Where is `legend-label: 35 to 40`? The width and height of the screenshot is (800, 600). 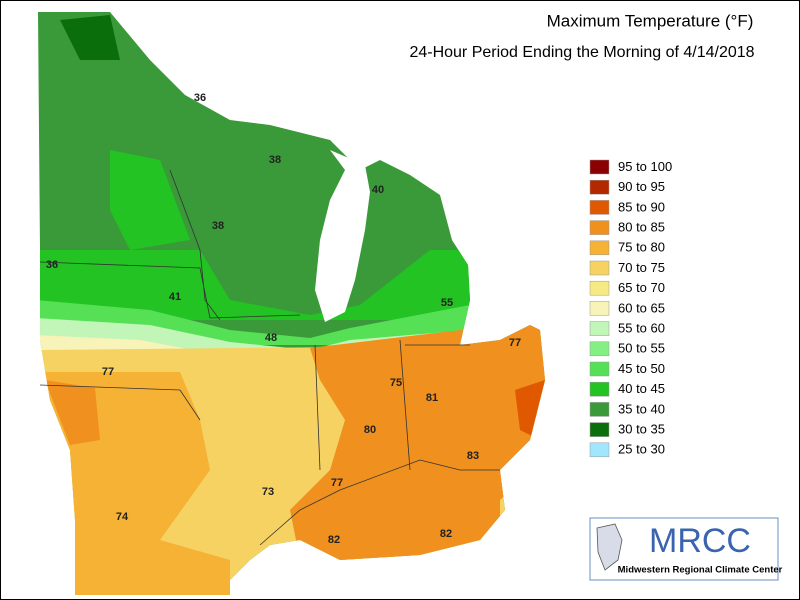
legend-label: 35 to 40 is located at coordinates (641, 408).